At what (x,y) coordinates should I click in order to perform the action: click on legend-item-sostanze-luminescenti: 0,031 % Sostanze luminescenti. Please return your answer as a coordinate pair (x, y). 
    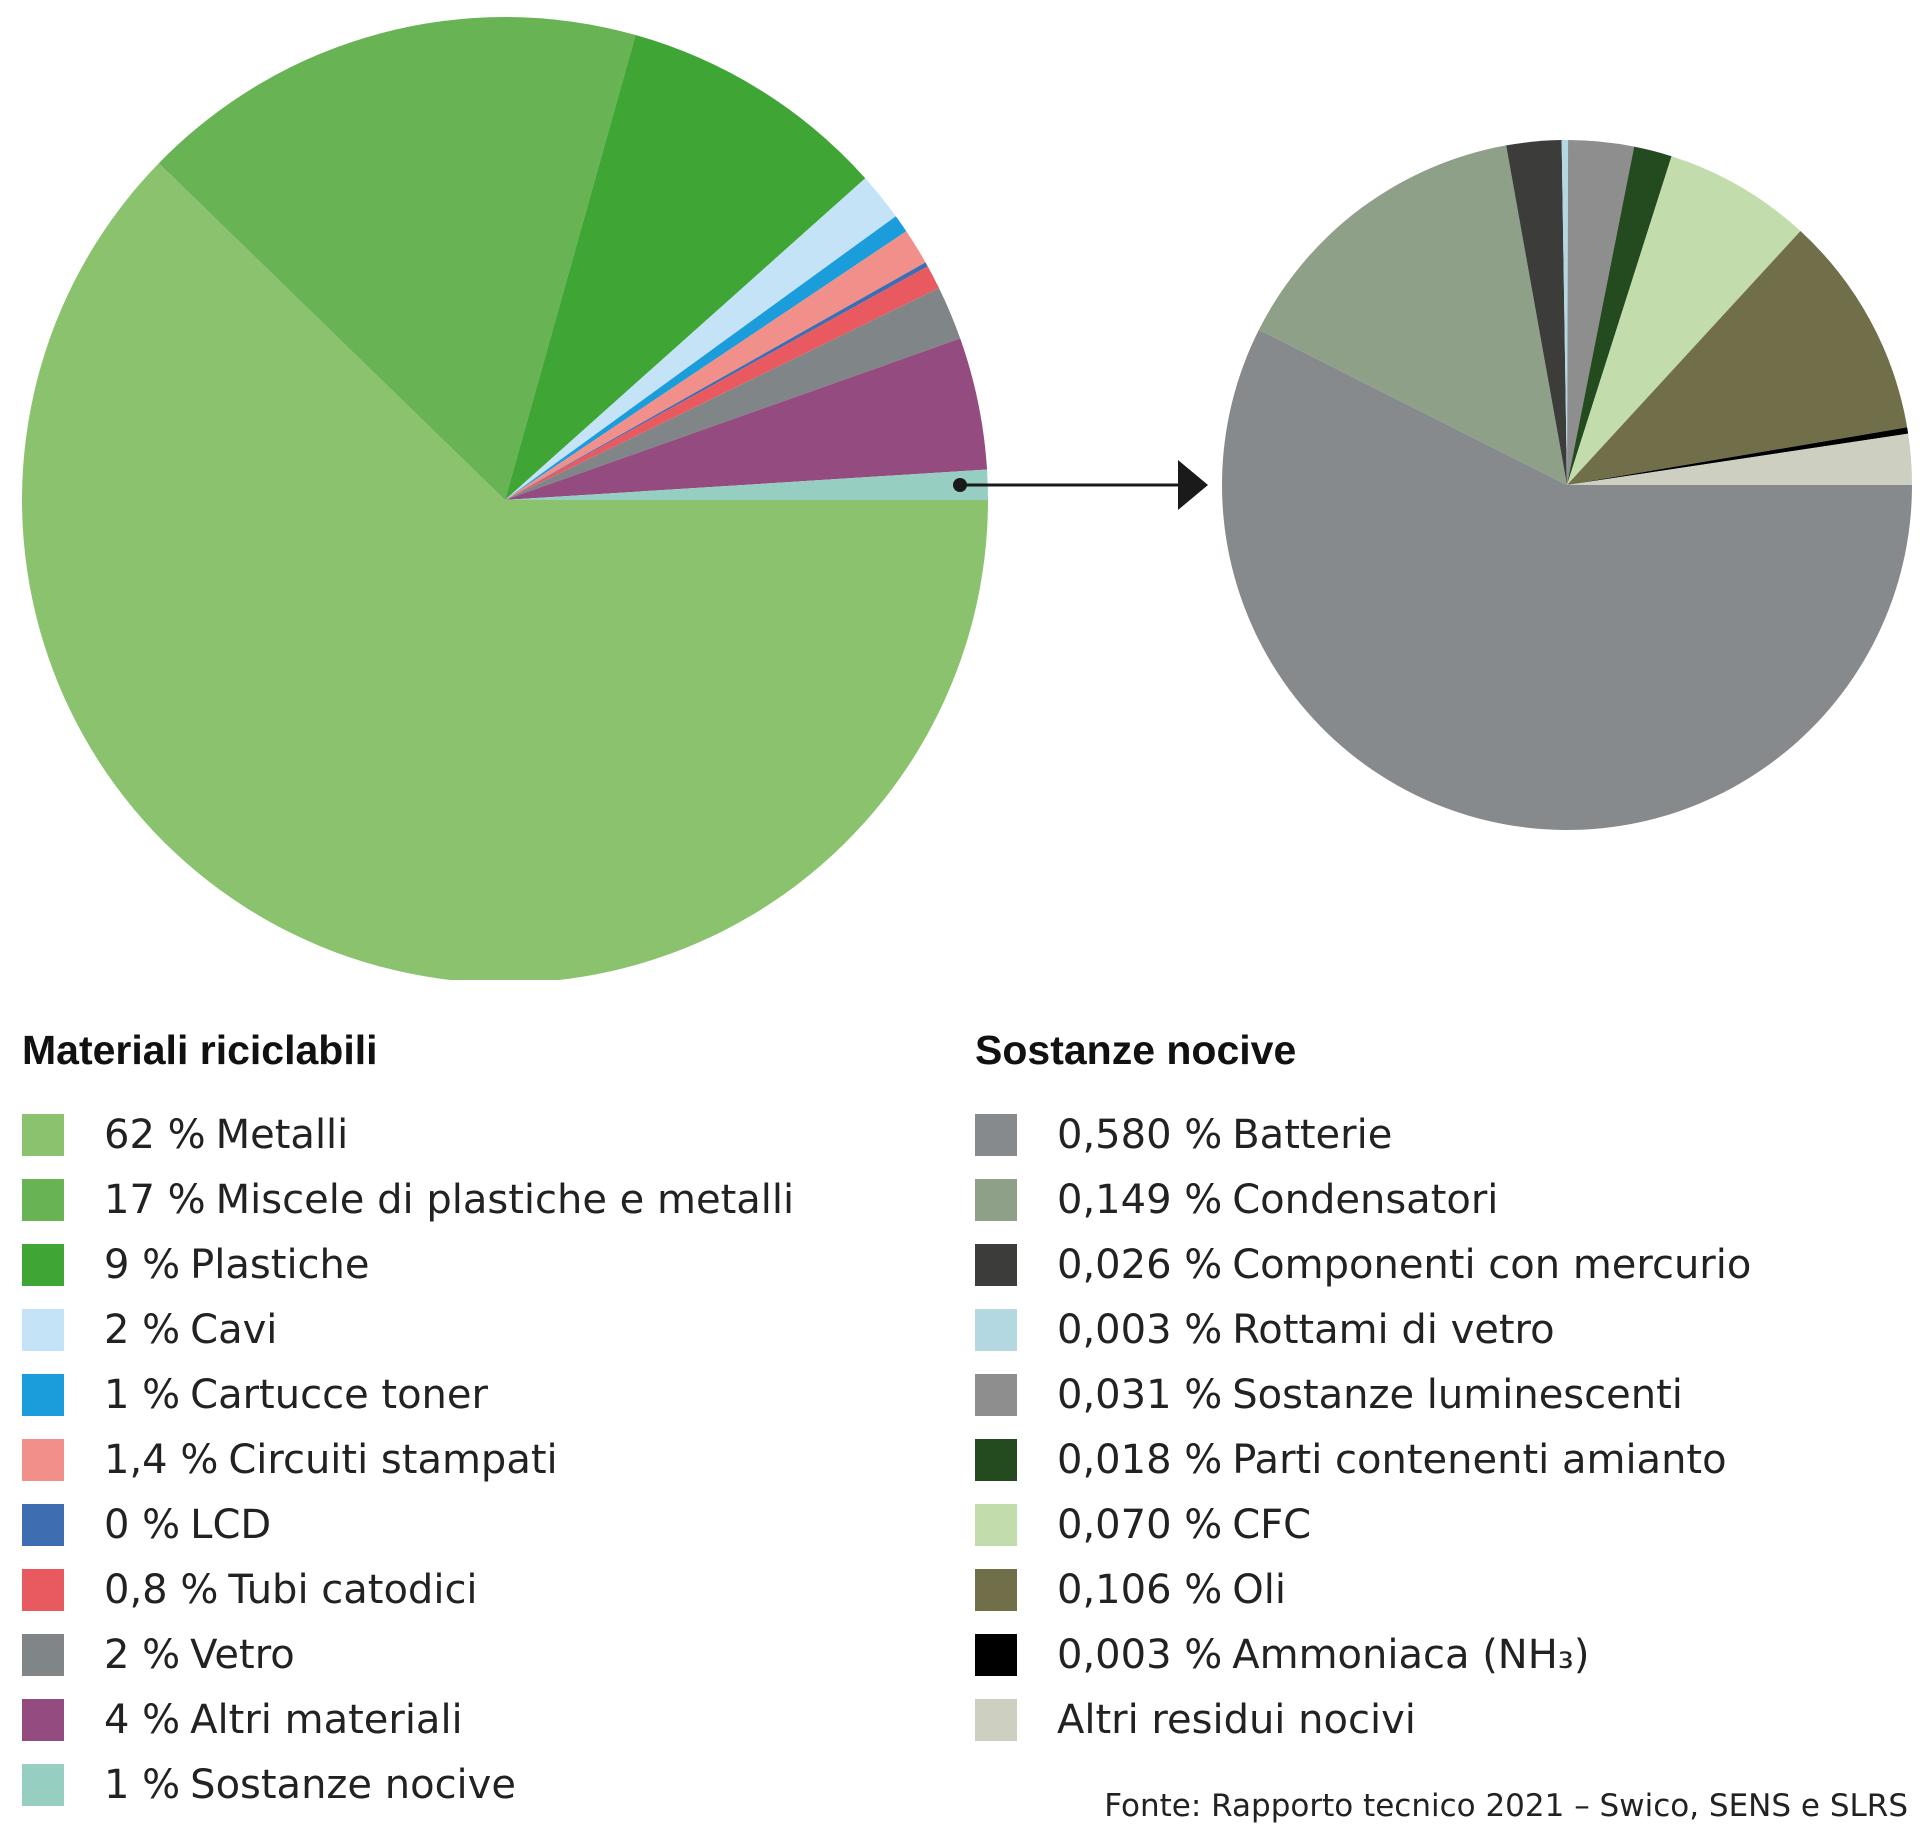
    Looking at the image, I should click on (1445, 1394).